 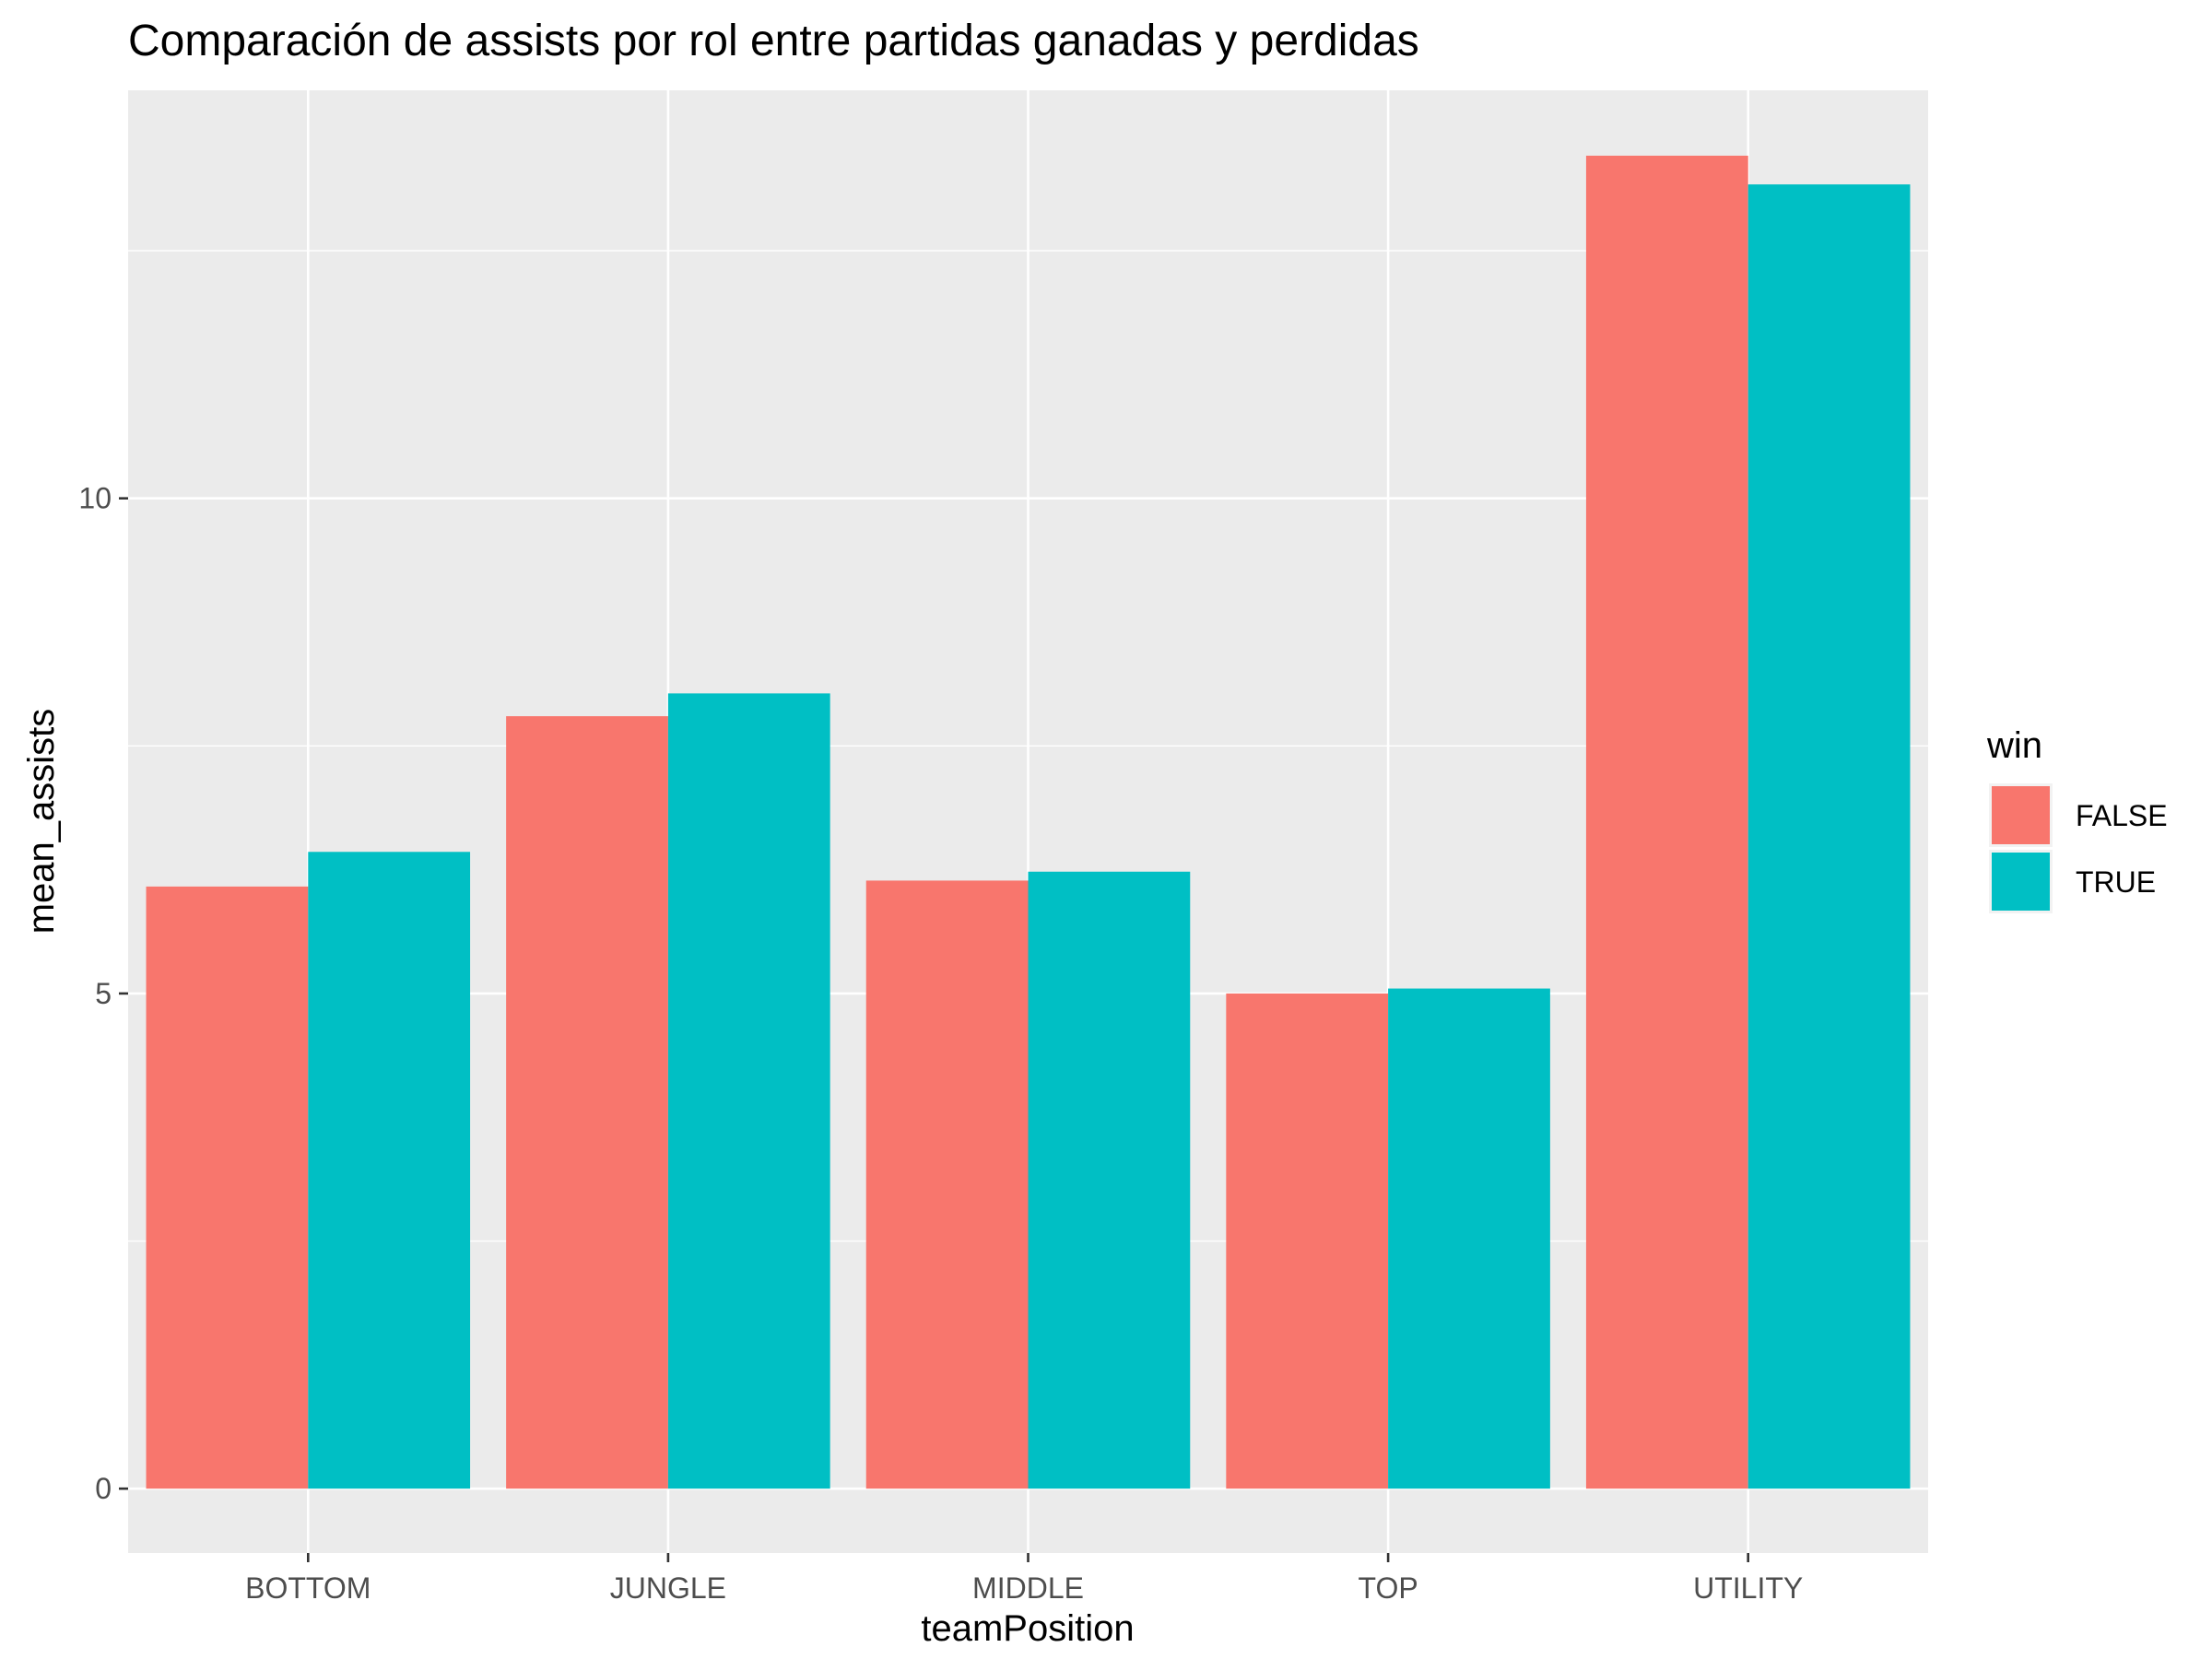 What do you see at coordinates (95, 498) in the screenshot?
I see `y-tick-label: 10` at bounding box center [95, 498].